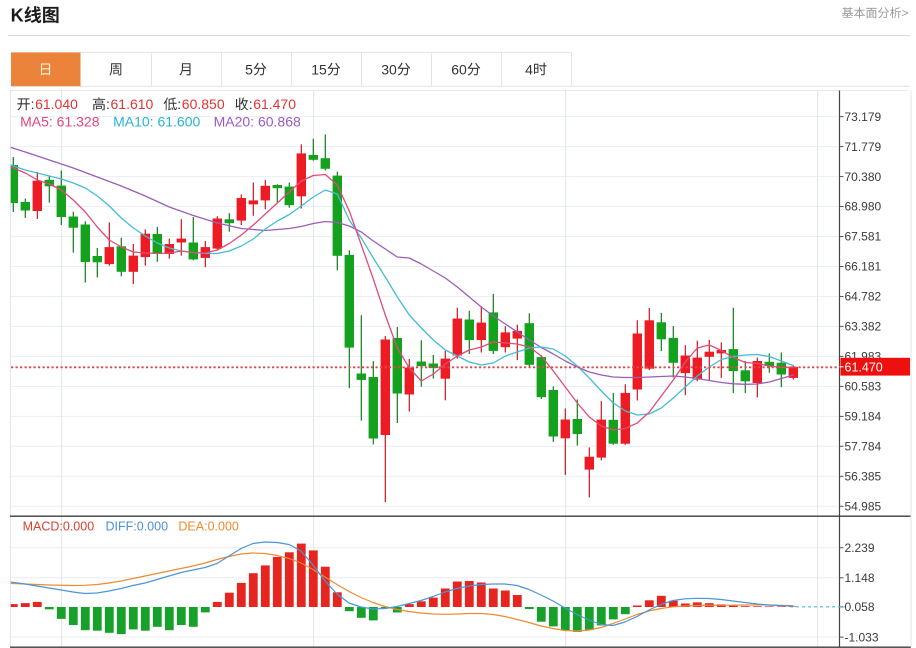  Describe the element at coordinates (203, 104) in the screenshot. I see `svg-text: 60.850` at that location.